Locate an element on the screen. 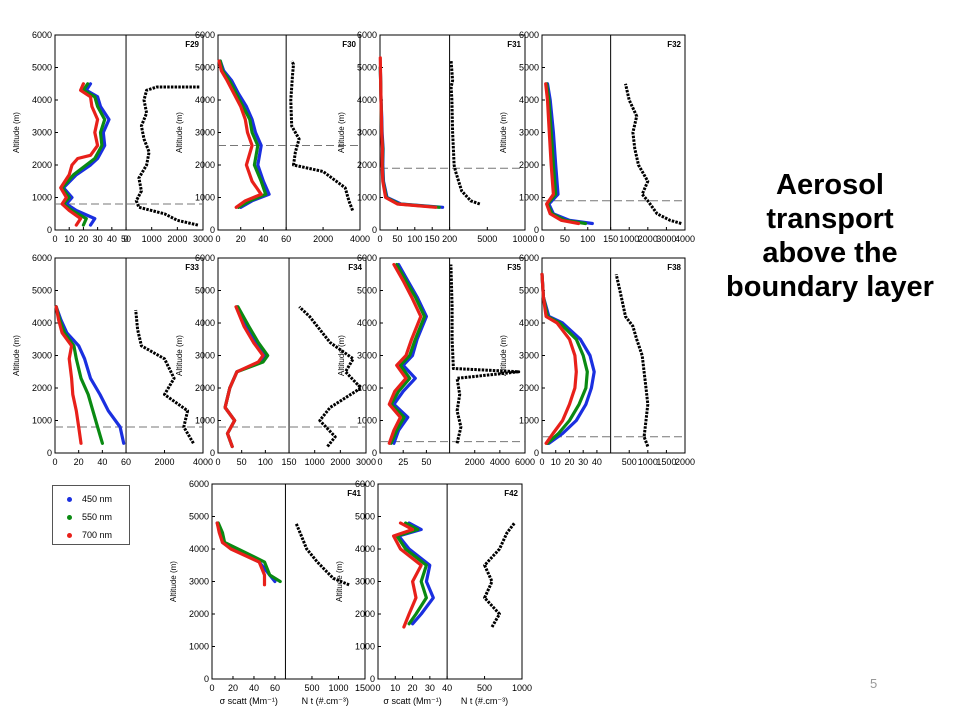 The width and height of the screenshot is (960, 720). flight-label: F33 is located at coordinates (192, 267).